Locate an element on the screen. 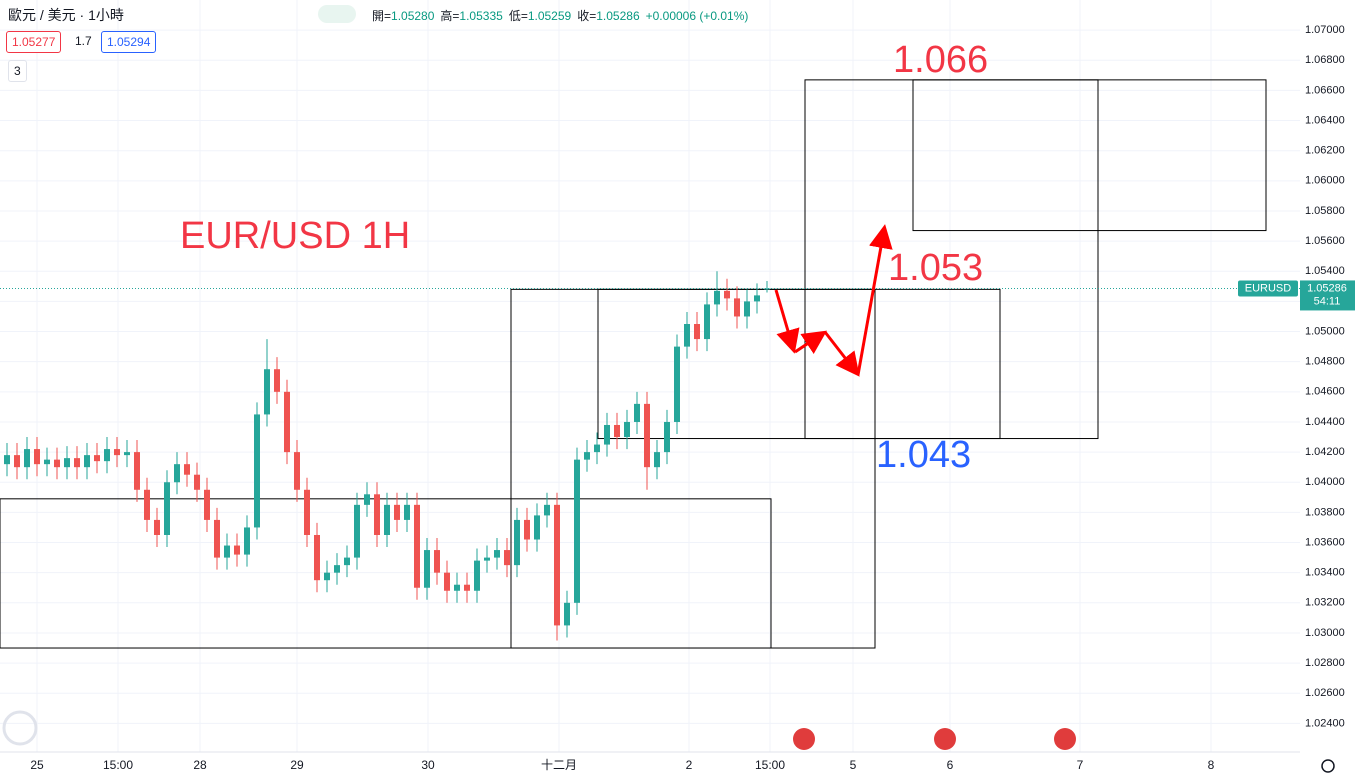  sell-button: 1.05277 is located at coordinates (34, 42).